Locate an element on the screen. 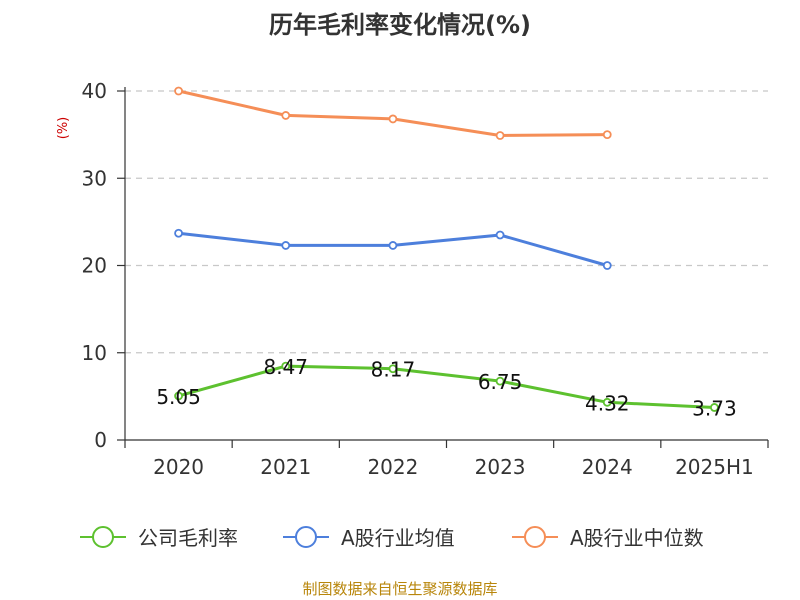  data-label: 3.73 is located at coordinates (714, 408).